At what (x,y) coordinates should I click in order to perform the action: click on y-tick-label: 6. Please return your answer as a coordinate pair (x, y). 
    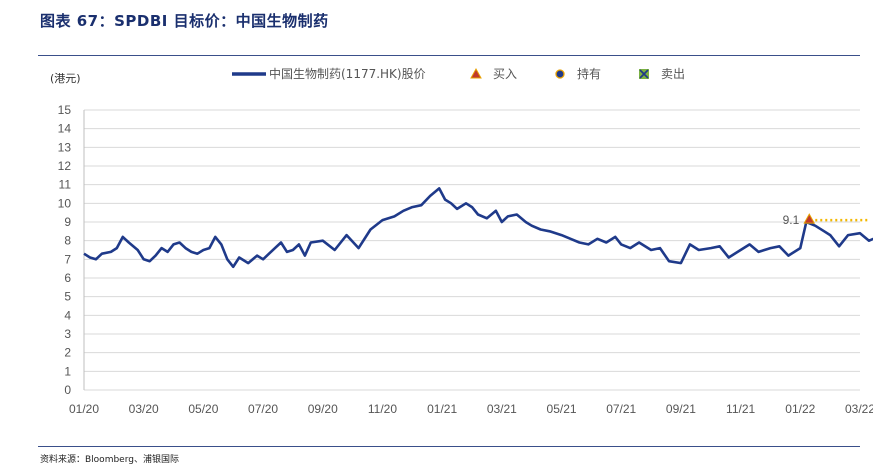
    Looking at the image, I should click on (67, 278).